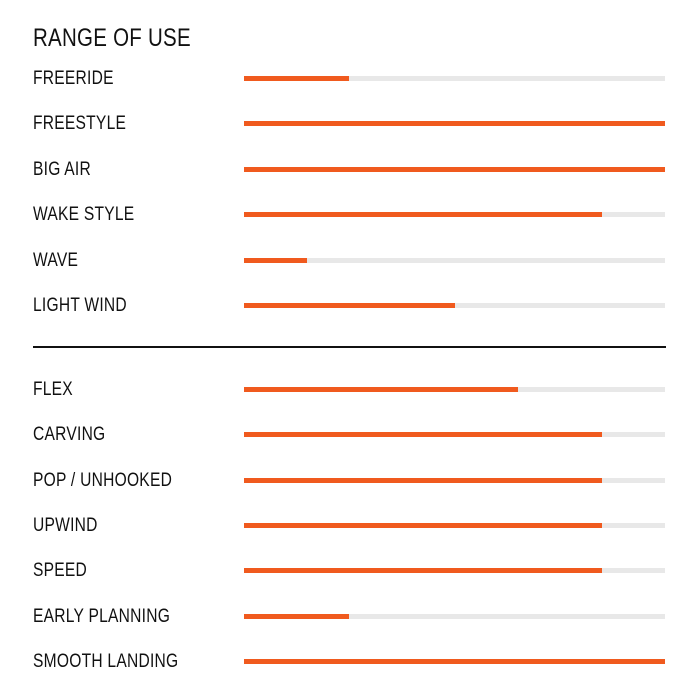  I want to click on bar-label: SPEED, so click(60, 570).